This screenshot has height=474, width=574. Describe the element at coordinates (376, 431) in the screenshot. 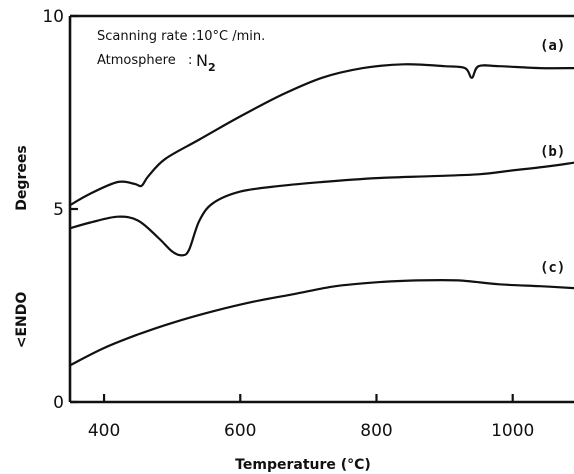

I see `x-tick-label: 800` at that location.